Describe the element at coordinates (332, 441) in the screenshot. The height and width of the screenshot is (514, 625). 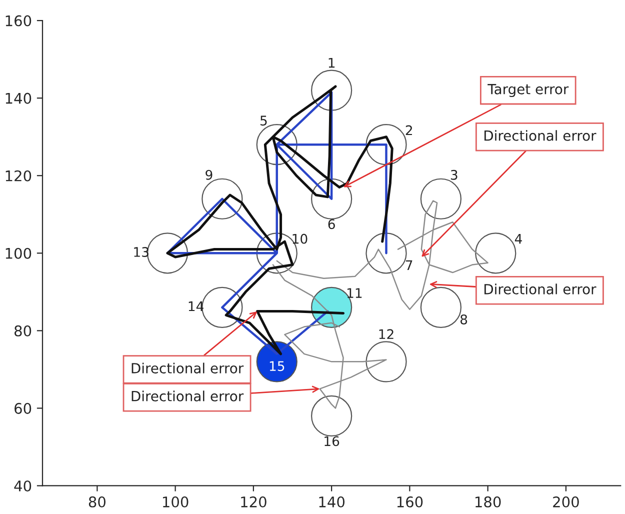
I see `annotation: 16` at that location.